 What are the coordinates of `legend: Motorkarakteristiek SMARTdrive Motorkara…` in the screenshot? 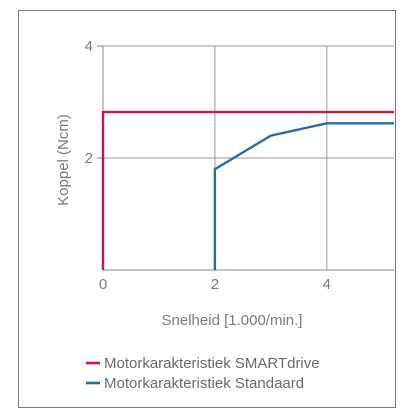 It's located at (203, 373).